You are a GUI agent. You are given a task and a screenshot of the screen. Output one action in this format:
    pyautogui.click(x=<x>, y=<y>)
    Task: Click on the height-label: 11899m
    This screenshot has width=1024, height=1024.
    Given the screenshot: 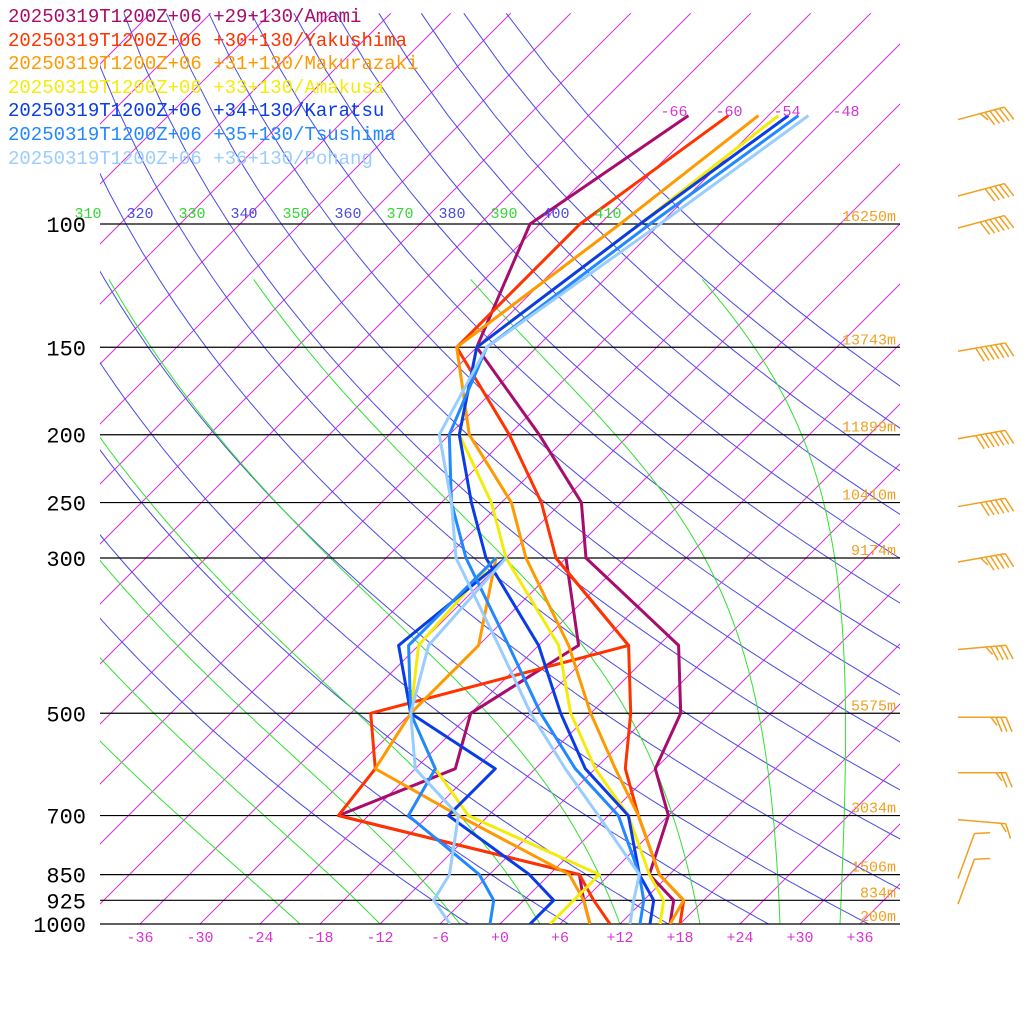 What is the action you would take?
    pyautogui.click(x=869, y=428)
    